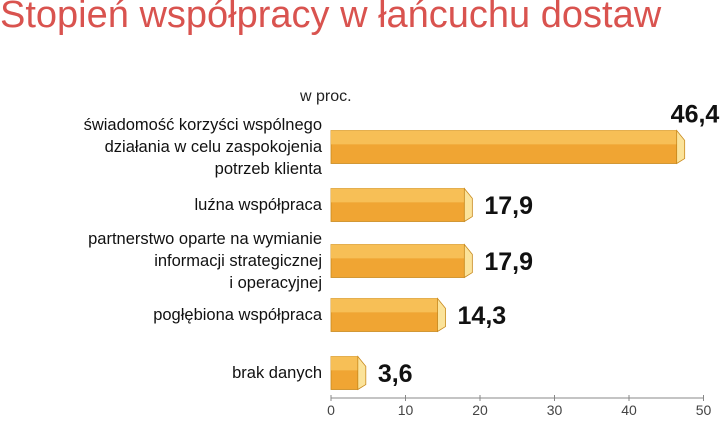 This screenshot has width=720, height=425. I want to click on bar-value-label: 46,4, so click(695, 115).